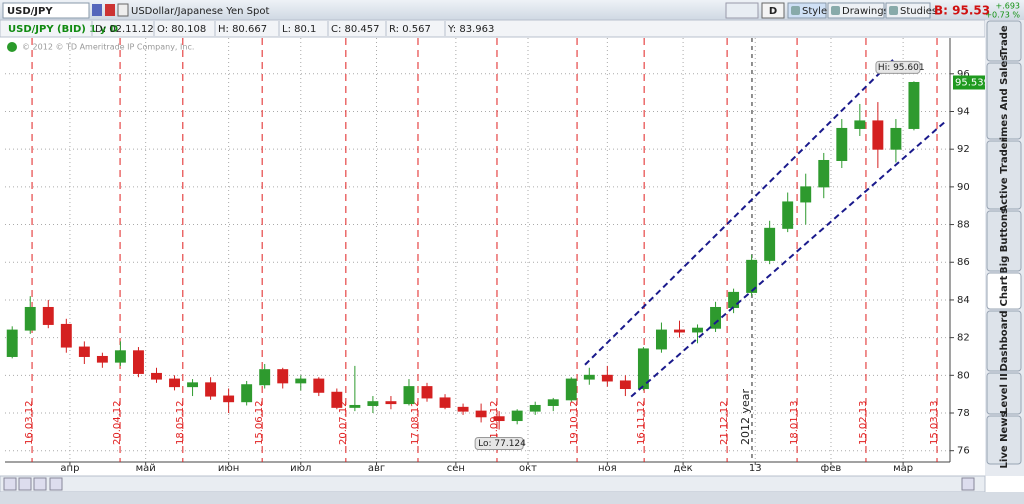  Describe the element at coordinates (470, 29) in the screenshot. I see `info-field: Y: 83.963` at that location.